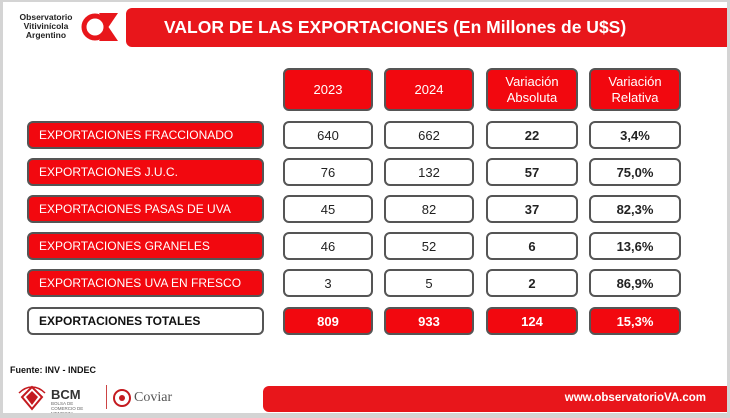  What do you see at coordinates (328, 172) in the screenshot?
I see `table-cell: 76` at bounding box center [328, 172].